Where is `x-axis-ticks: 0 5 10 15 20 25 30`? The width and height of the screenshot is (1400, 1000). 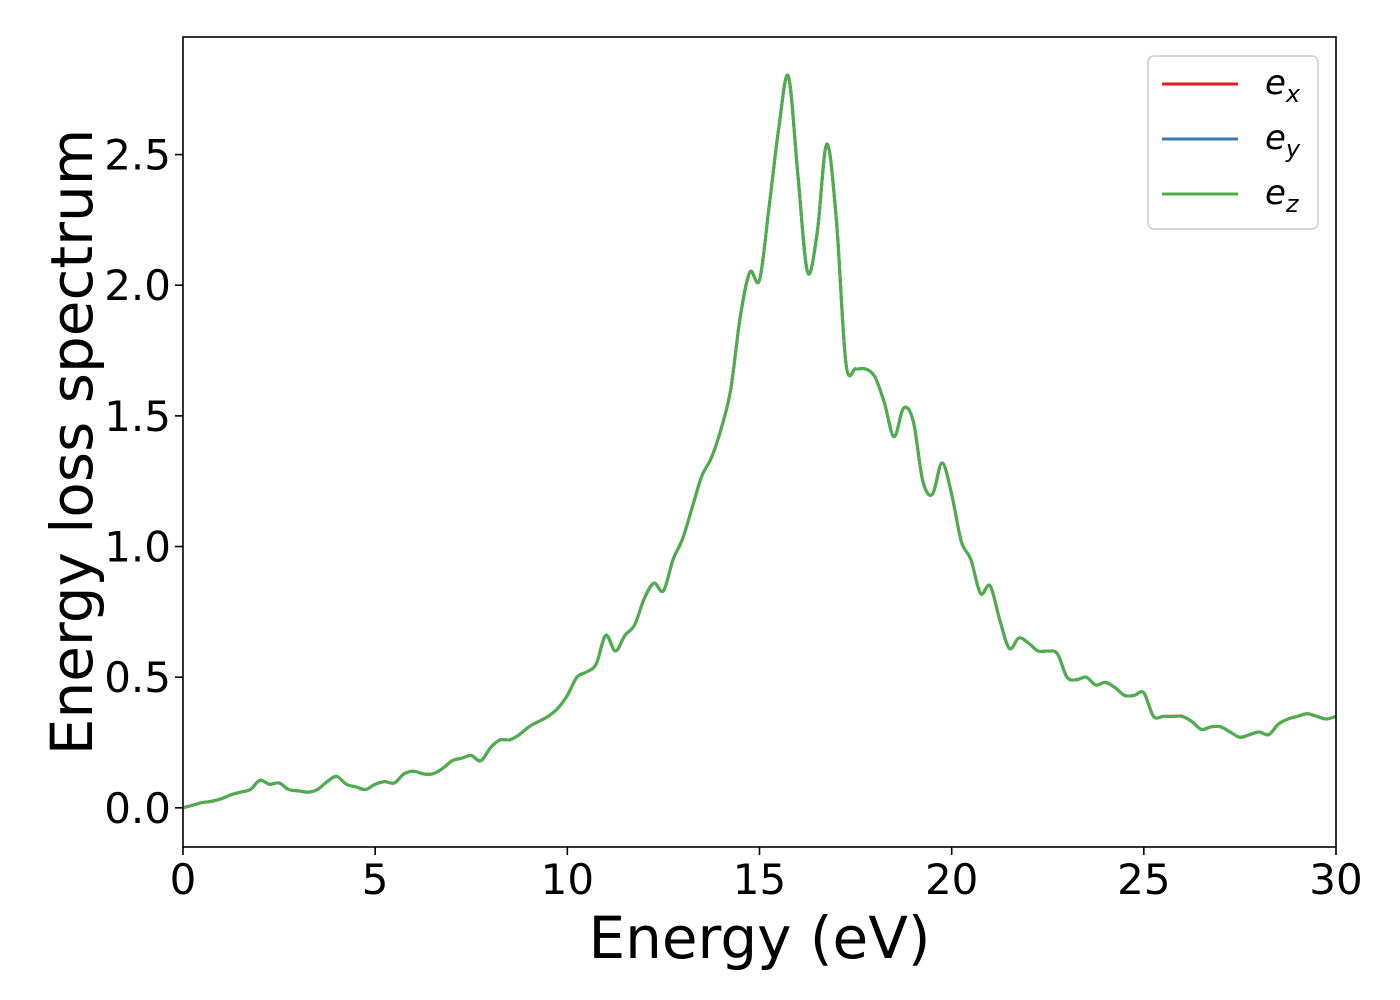 x-axis-ticks: 0 5 10 15 20 25 30 is located at coordinates (766, 875).